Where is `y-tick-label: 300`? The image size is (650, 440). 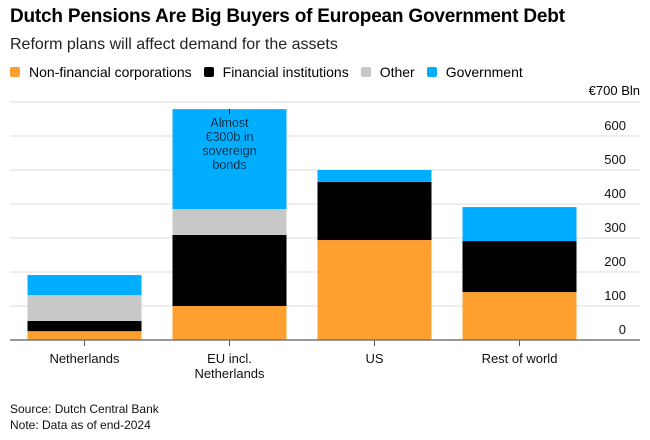 y-tick-label: 300 is located at coordinates (615, 227).